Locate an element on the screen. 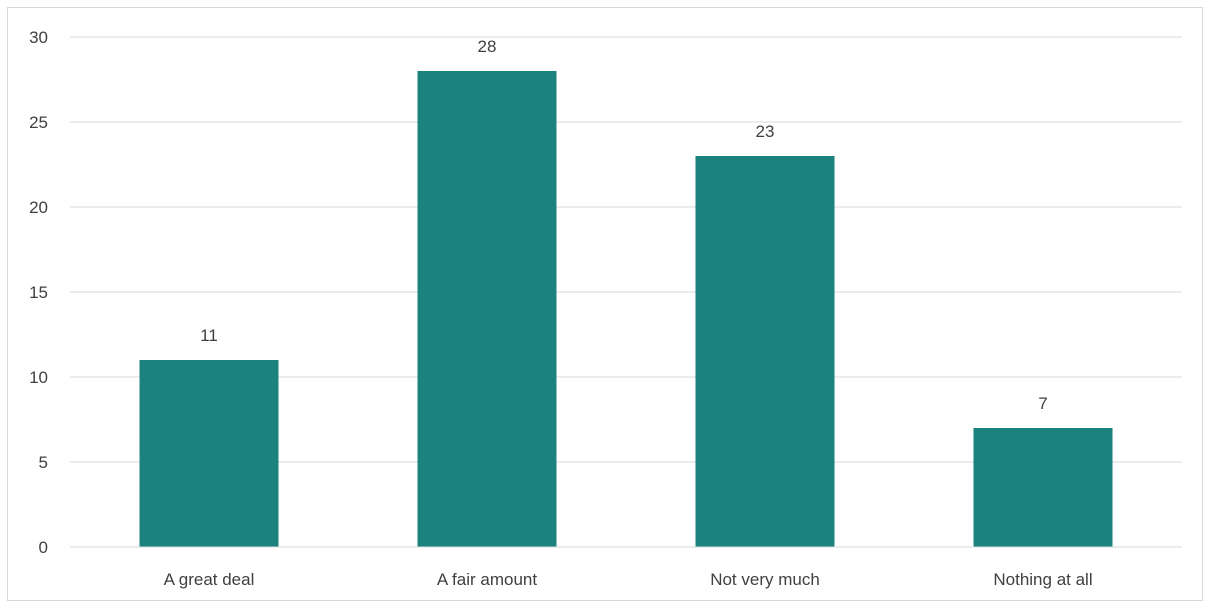 This screenshot has height=603, width=1205. data-label: 23 is located at coordinates (765, 131).